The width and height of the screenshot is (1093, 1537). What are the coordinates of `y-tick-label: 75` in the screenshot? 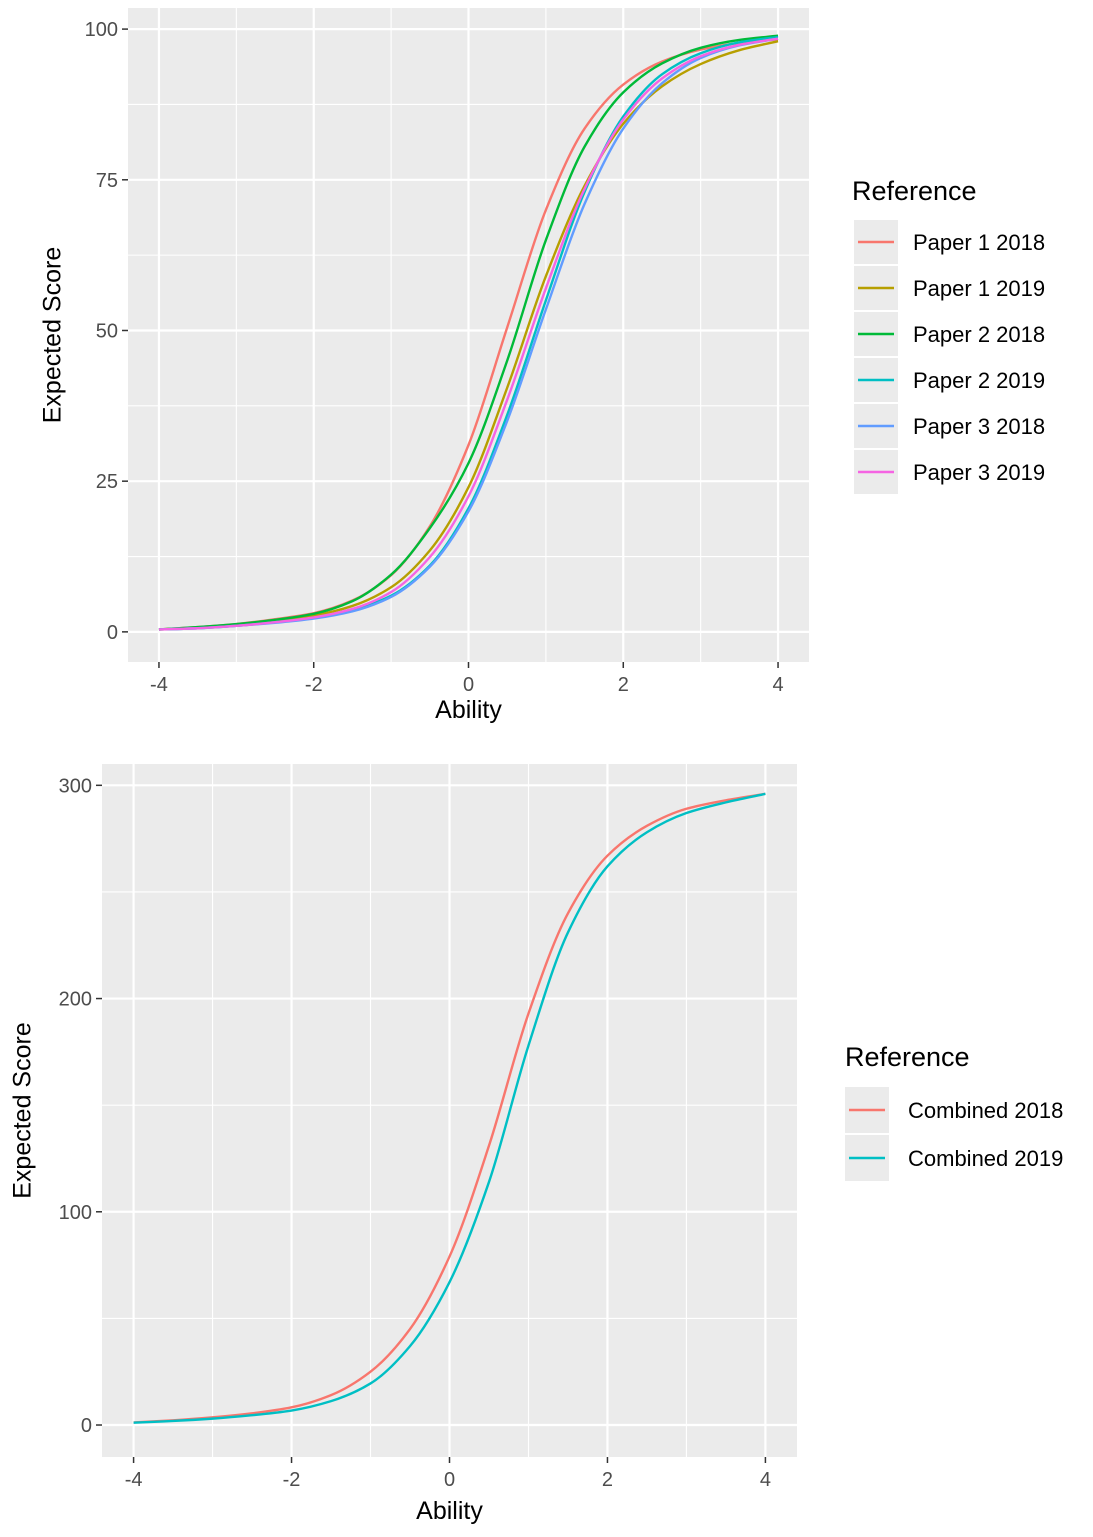 It's located at (107, 181).